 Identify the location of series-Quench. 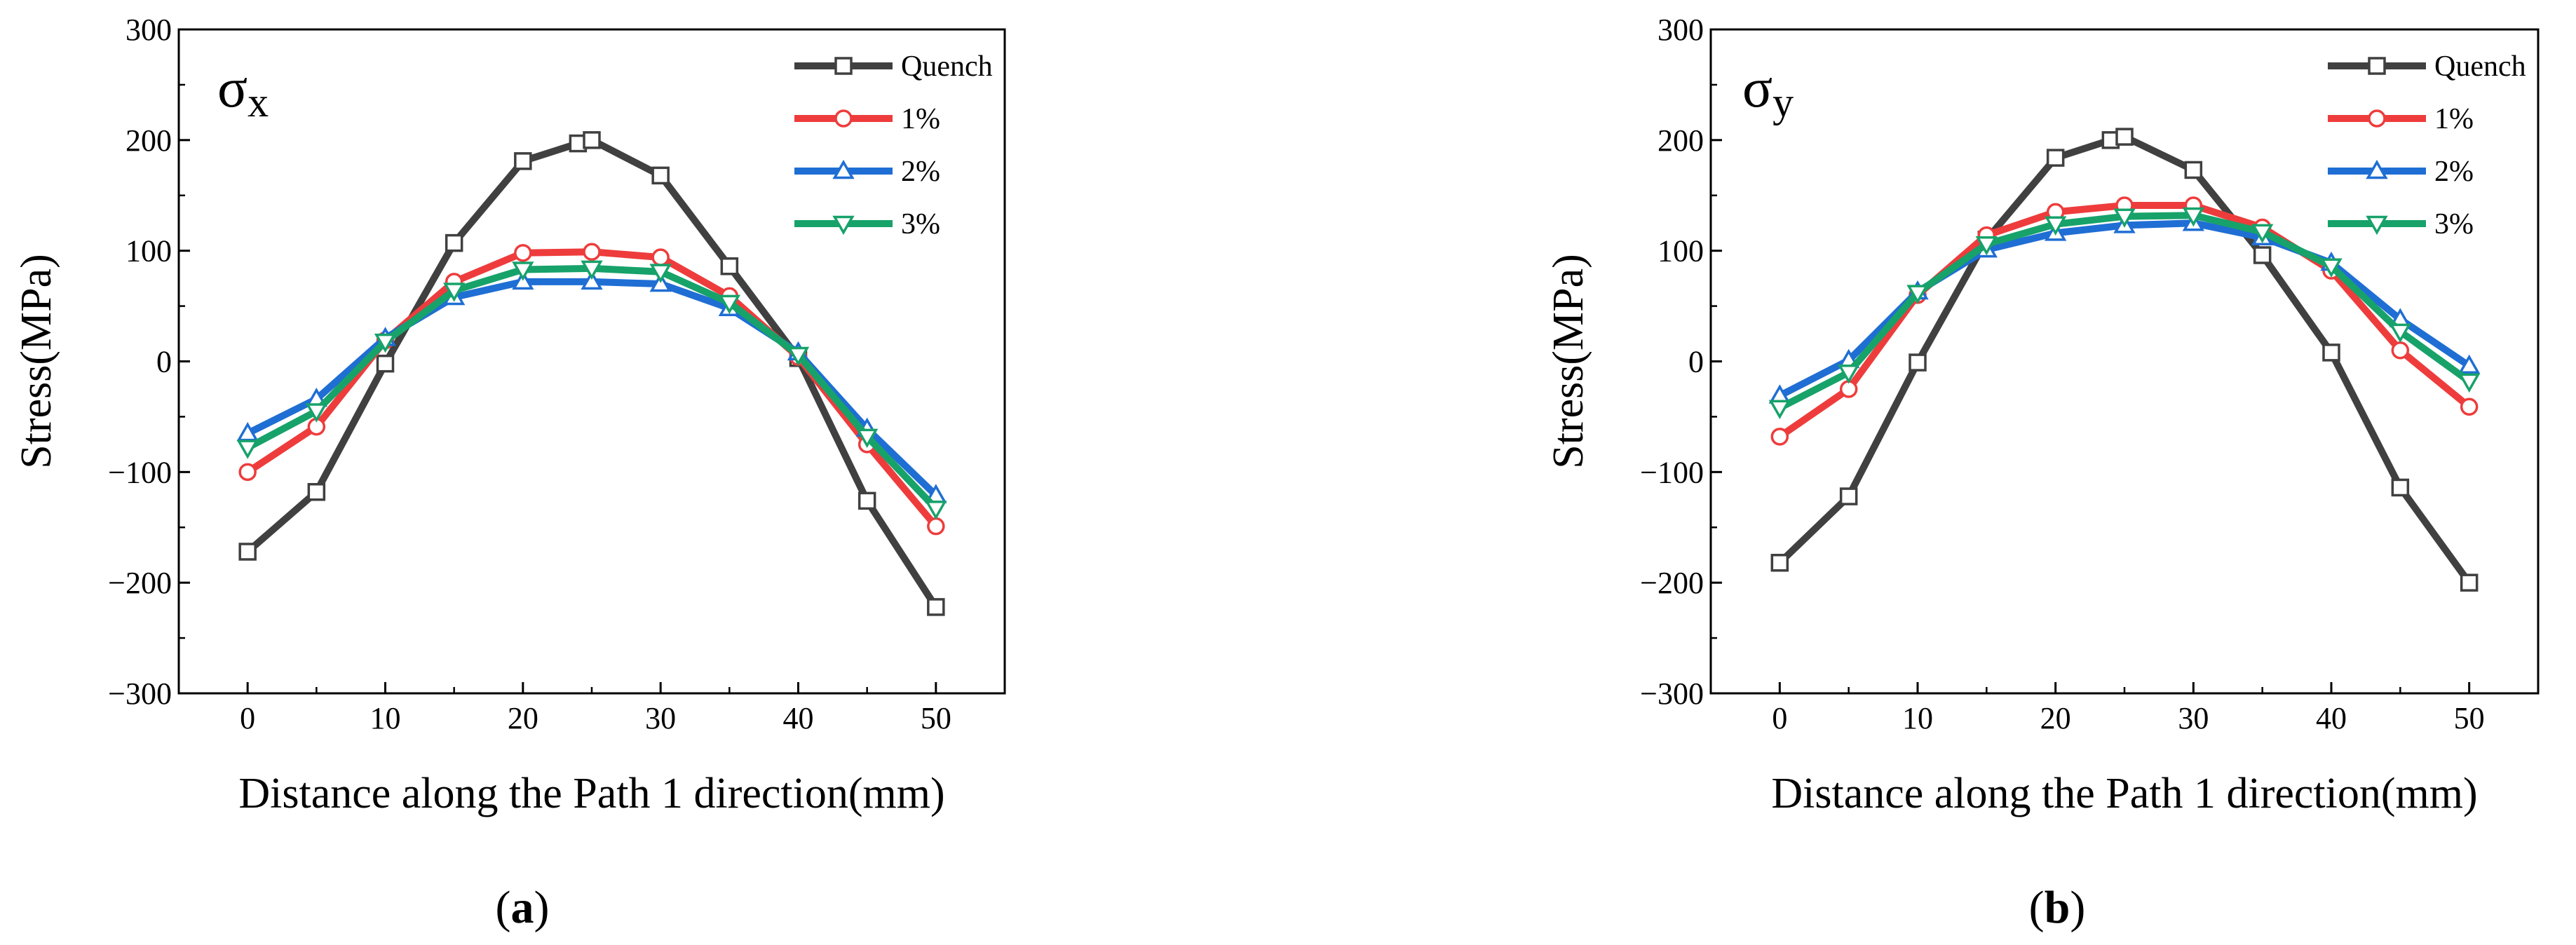
(2124, 360).